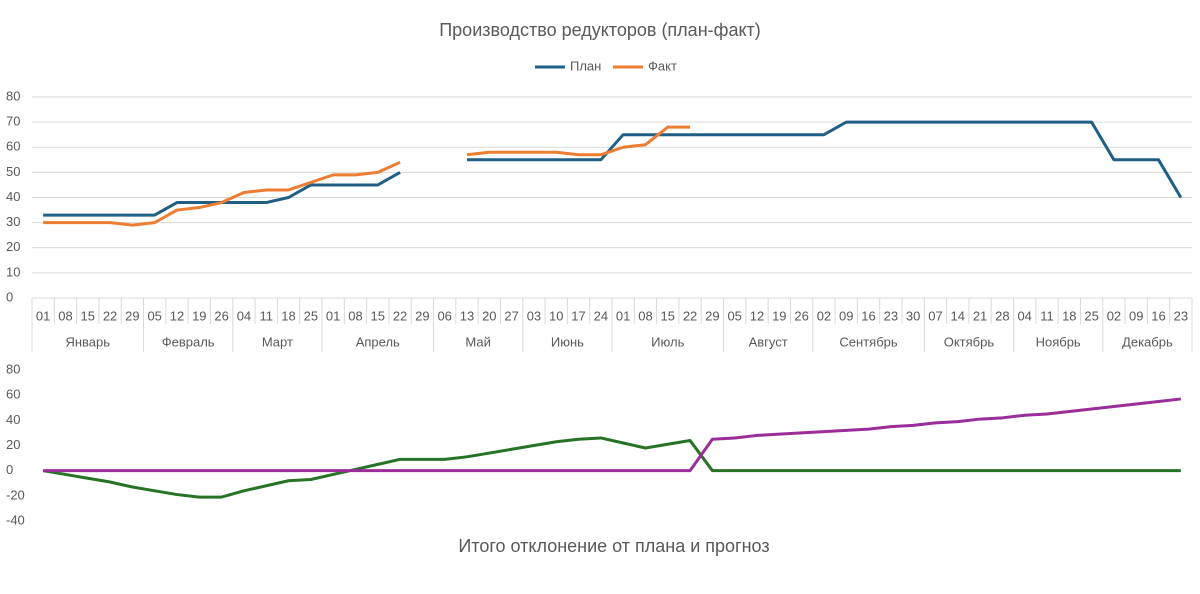 This screenshot has width=1200, height=594. I want to click on x-tick-label: 10, so click(556, 315).